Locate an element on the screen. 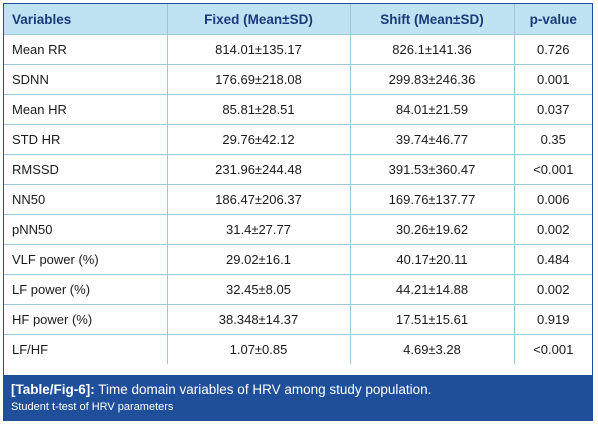 This screenshot has width=598, height=425. shift-cell: 826.1±141.36 is located at coordinates (432, 49).